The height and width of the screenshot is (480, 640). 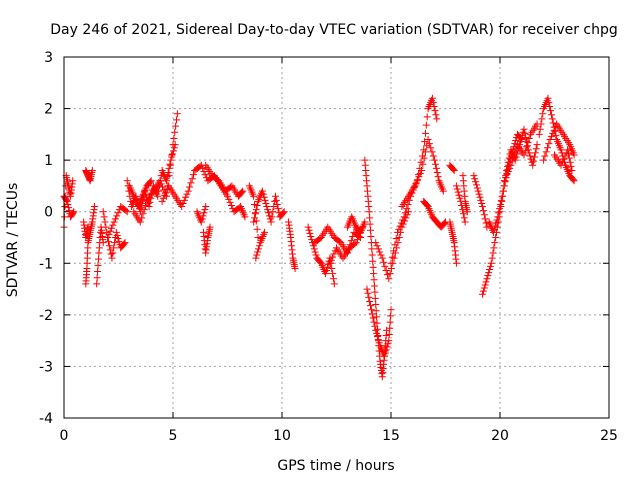 What do you see at coordinates (282, 436) in the screenshot?
I see `x-tick-label: 10` at bounding box center [282, 436].